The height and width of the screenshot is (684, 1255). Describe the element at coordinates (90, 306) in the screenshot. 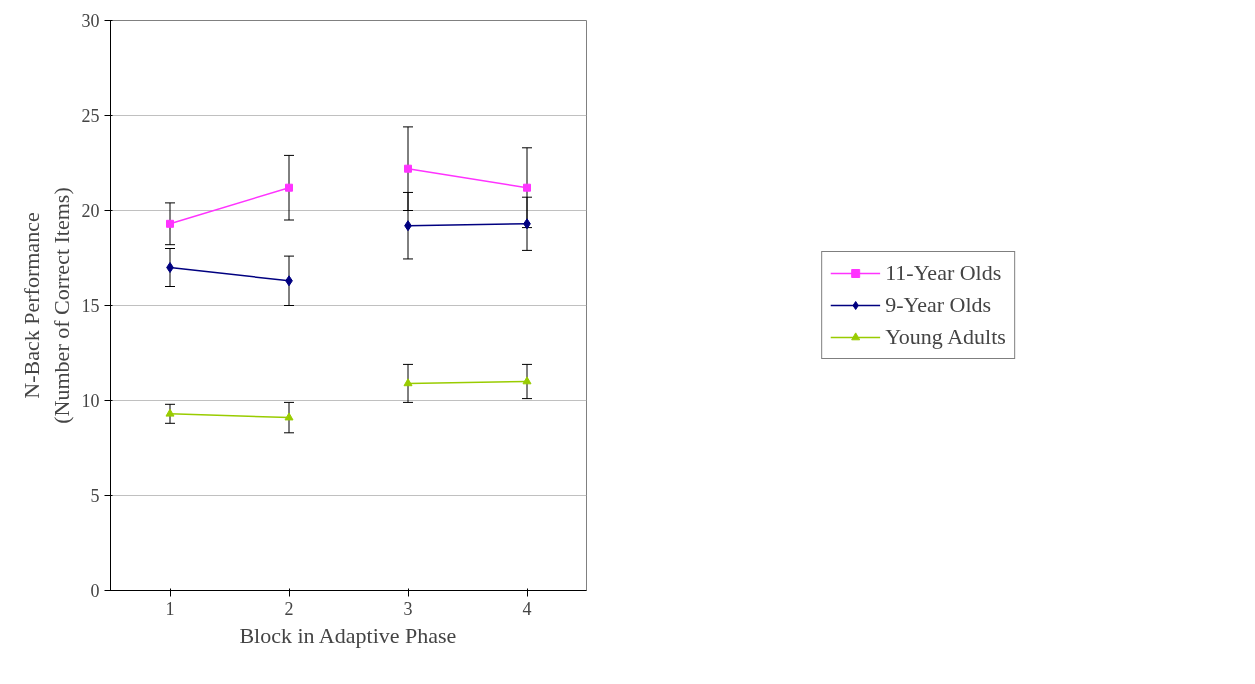

I see `y-tick-label: 15` at that location.